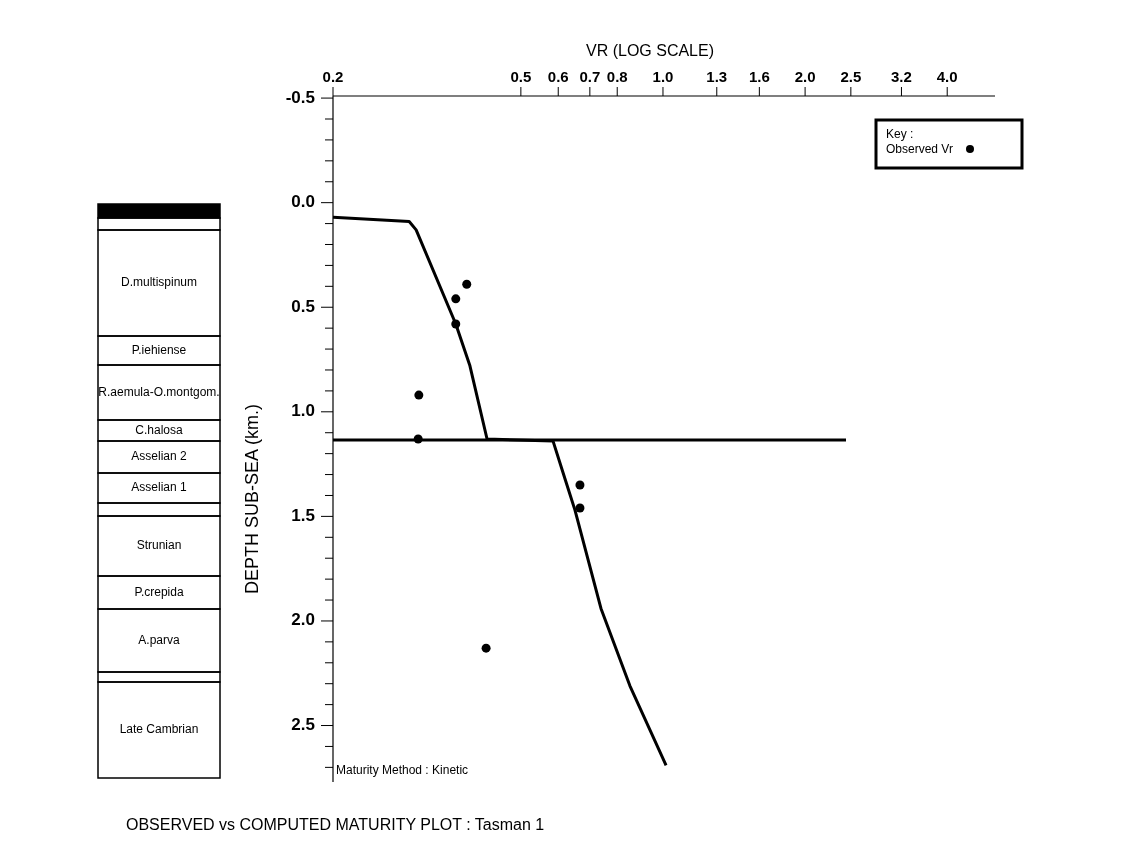 Image resolution: width=1121 pixels, height=854 pixels. Describe the element at coordinates (901, 76) in the screenshot. I see `x-tick-label: 3.2` at that location.